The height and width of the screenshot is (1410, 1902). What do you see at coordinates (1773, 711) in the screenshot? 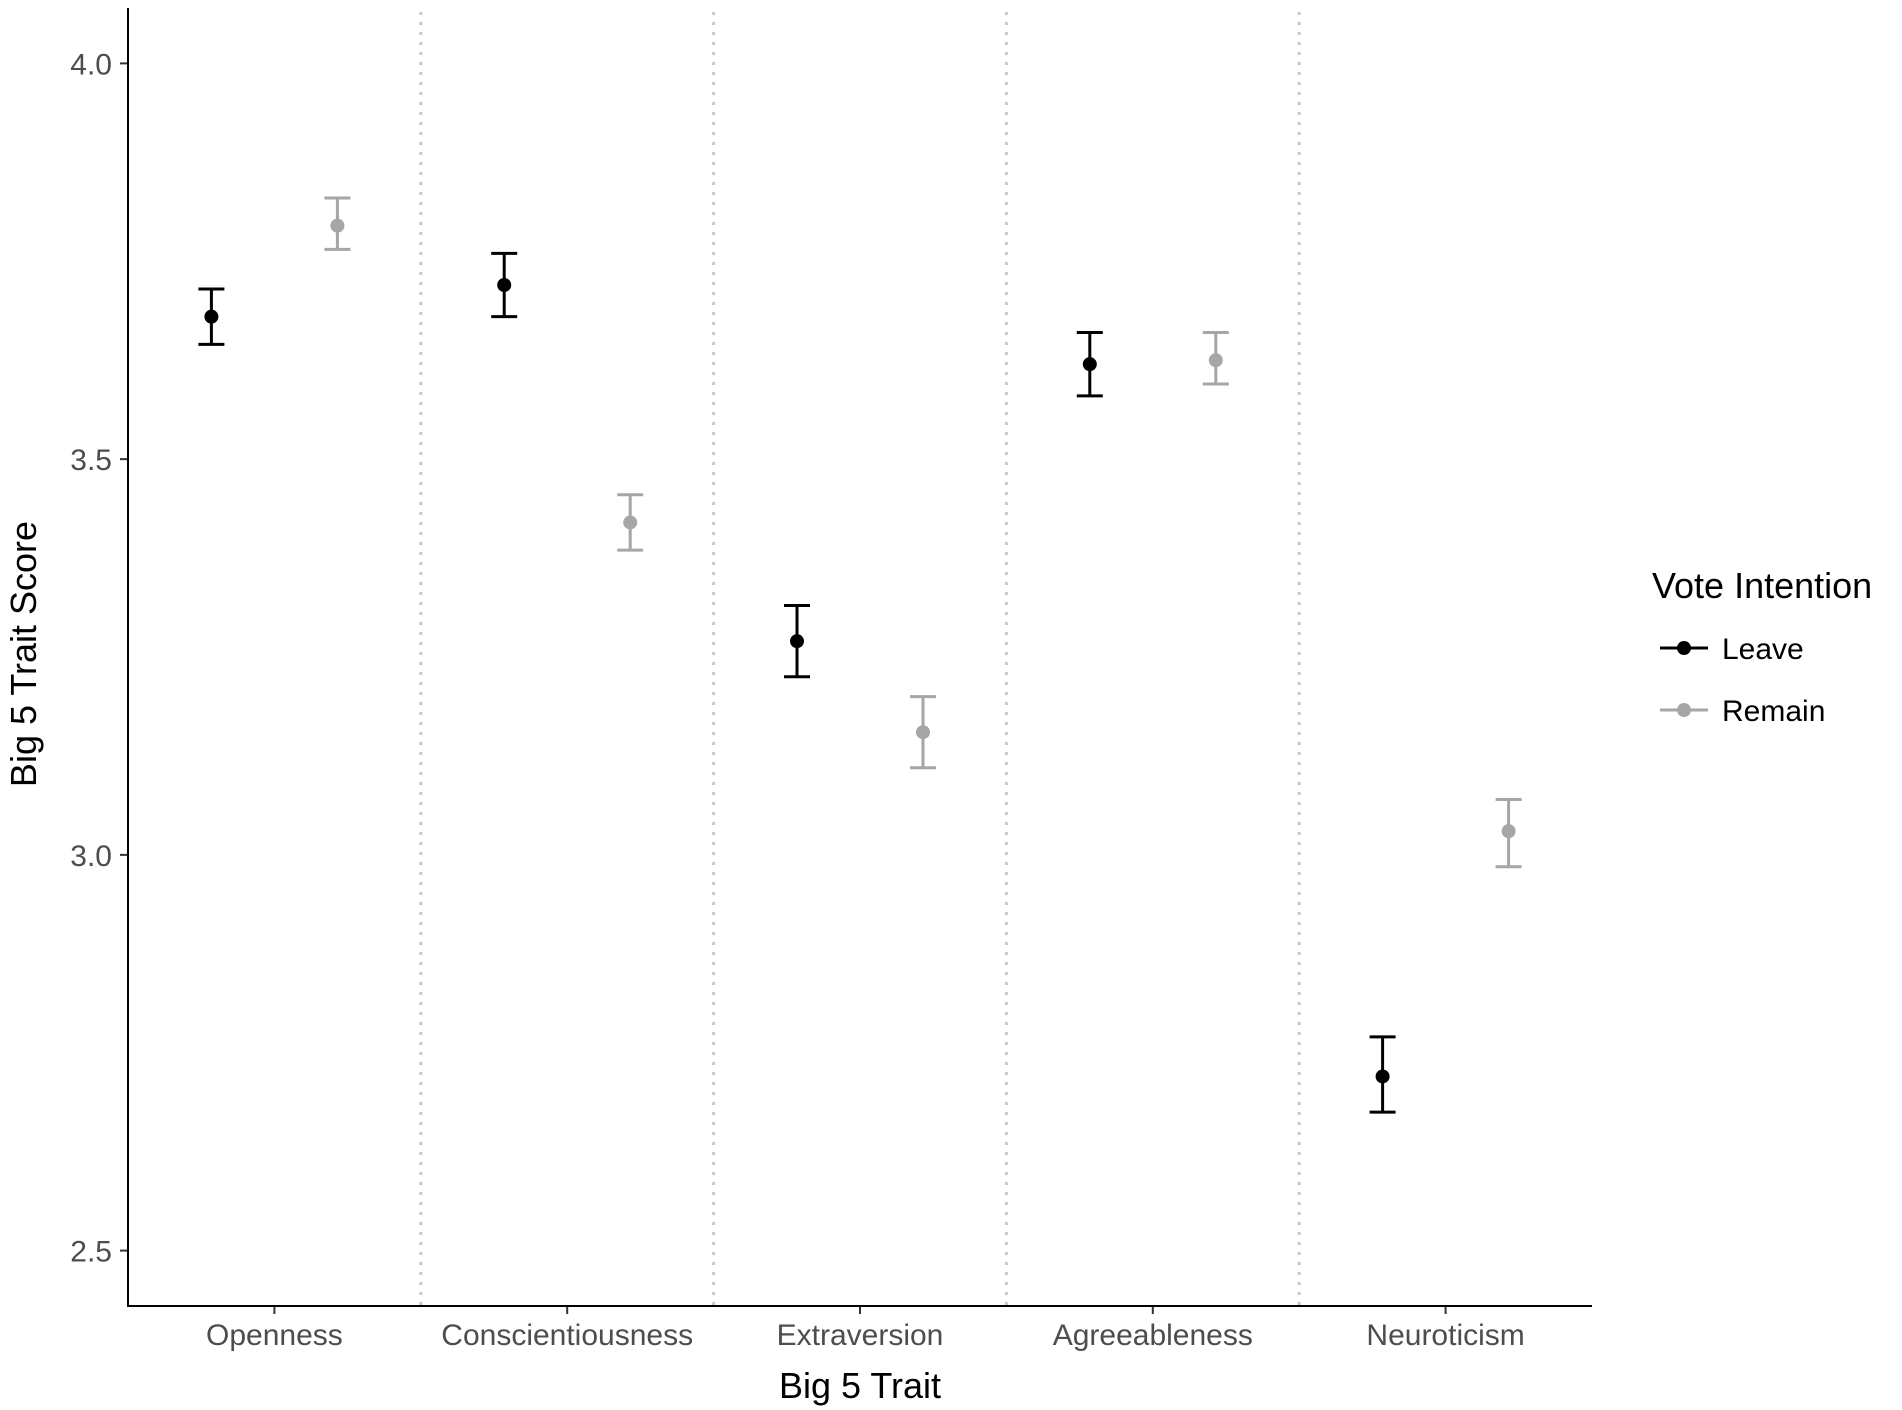
I see `legend-remain-label: Remain` at bounding box center [1773, 711].